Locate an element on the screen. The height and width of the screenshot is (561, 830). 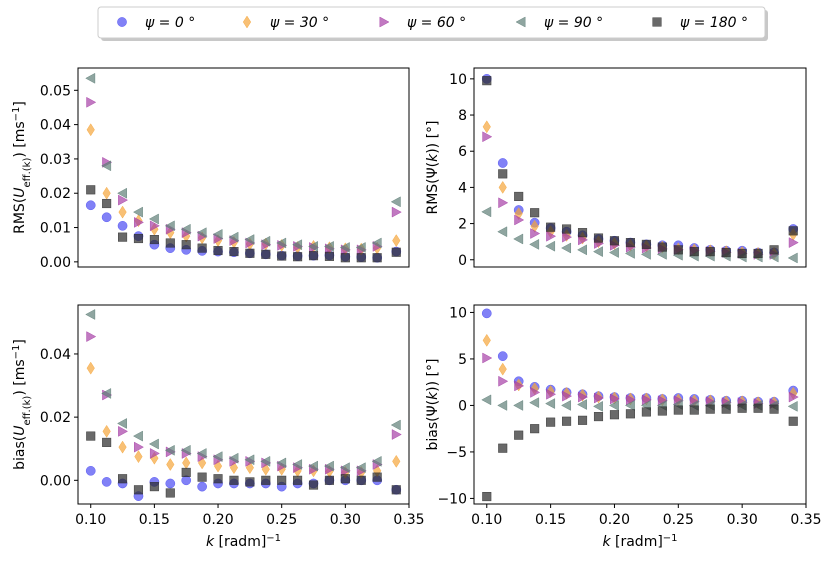
series-psi180-rms_u is located at coordinates (243, 224).